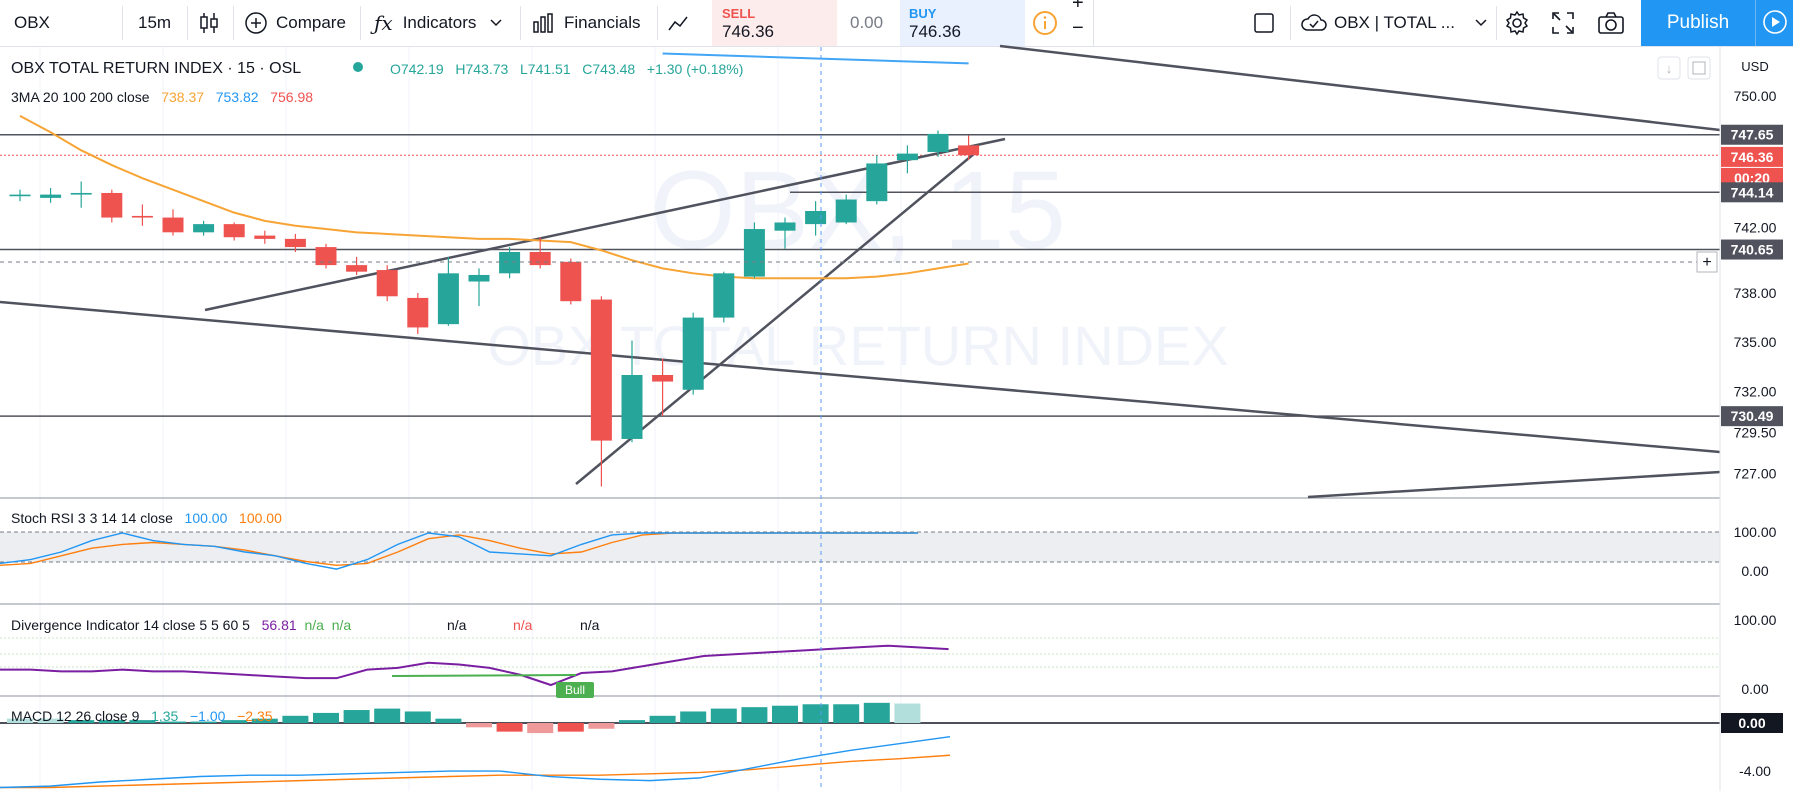  Describe the element at coordinates (80, 97) in the screenshot. I see `ma-label: 3MA 20 100 200 close` at that location.